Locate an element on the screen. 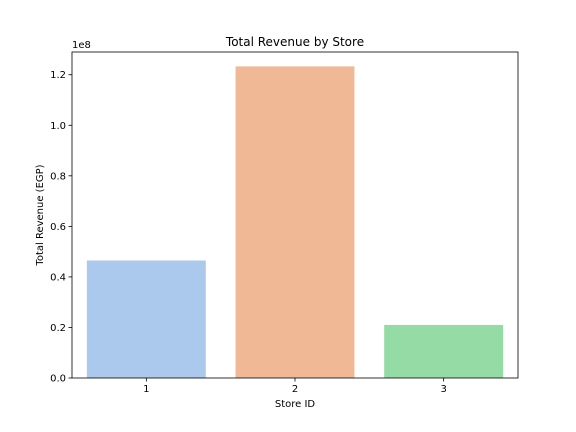 The width and height of the screenshot is (576, 432). y-tick-label: 0.8 is located at coordinates (58, 176).